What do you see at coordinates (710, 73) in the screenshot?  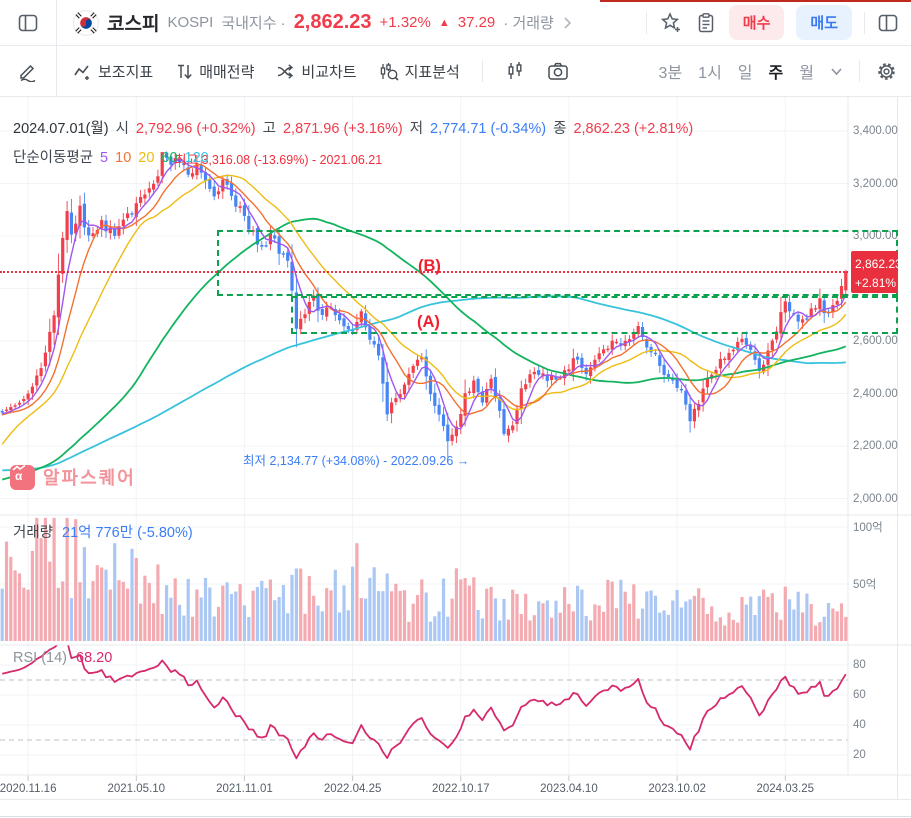 I see `timeframe-1hour: 1시` at bounding box center [710, 73].